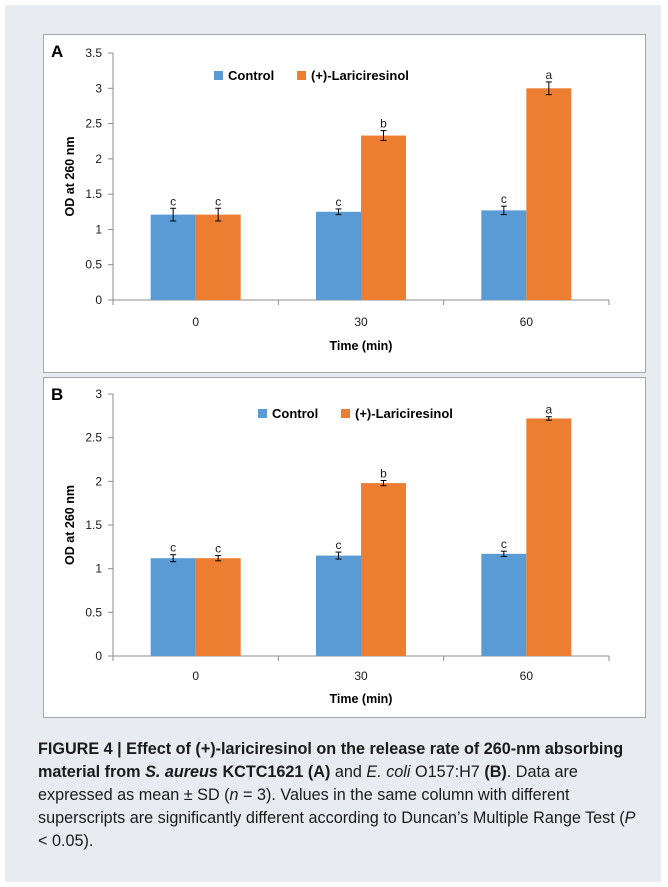  What do you see at coordinates (66, 841) in the screenshot?
I see `caption-text-5: < 0.05).` at bounding box center [66, 841].